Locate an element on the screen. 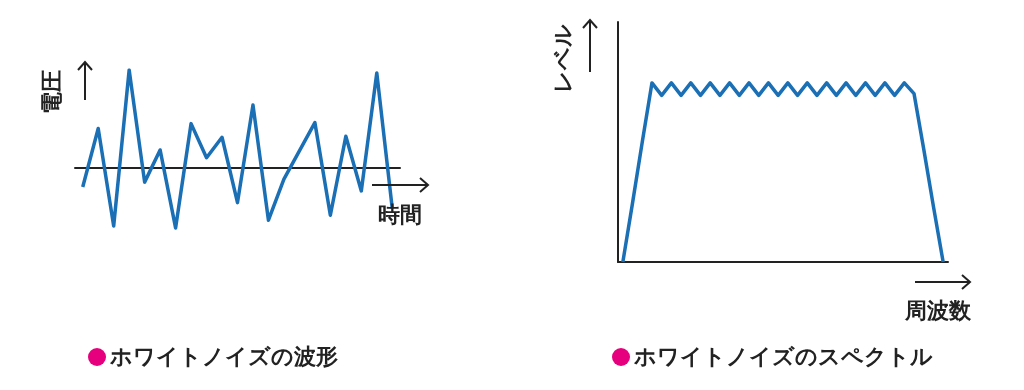 This screenshot has height=390, width=1024. y-axis-title: 電圧 is located at coordinates (51, 92).